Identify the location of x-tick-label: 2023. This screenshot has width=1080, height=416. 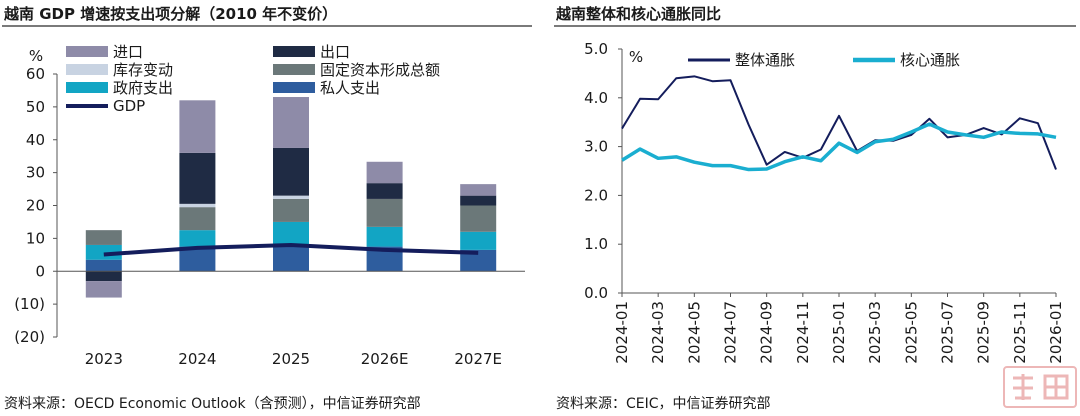
(104, 359).